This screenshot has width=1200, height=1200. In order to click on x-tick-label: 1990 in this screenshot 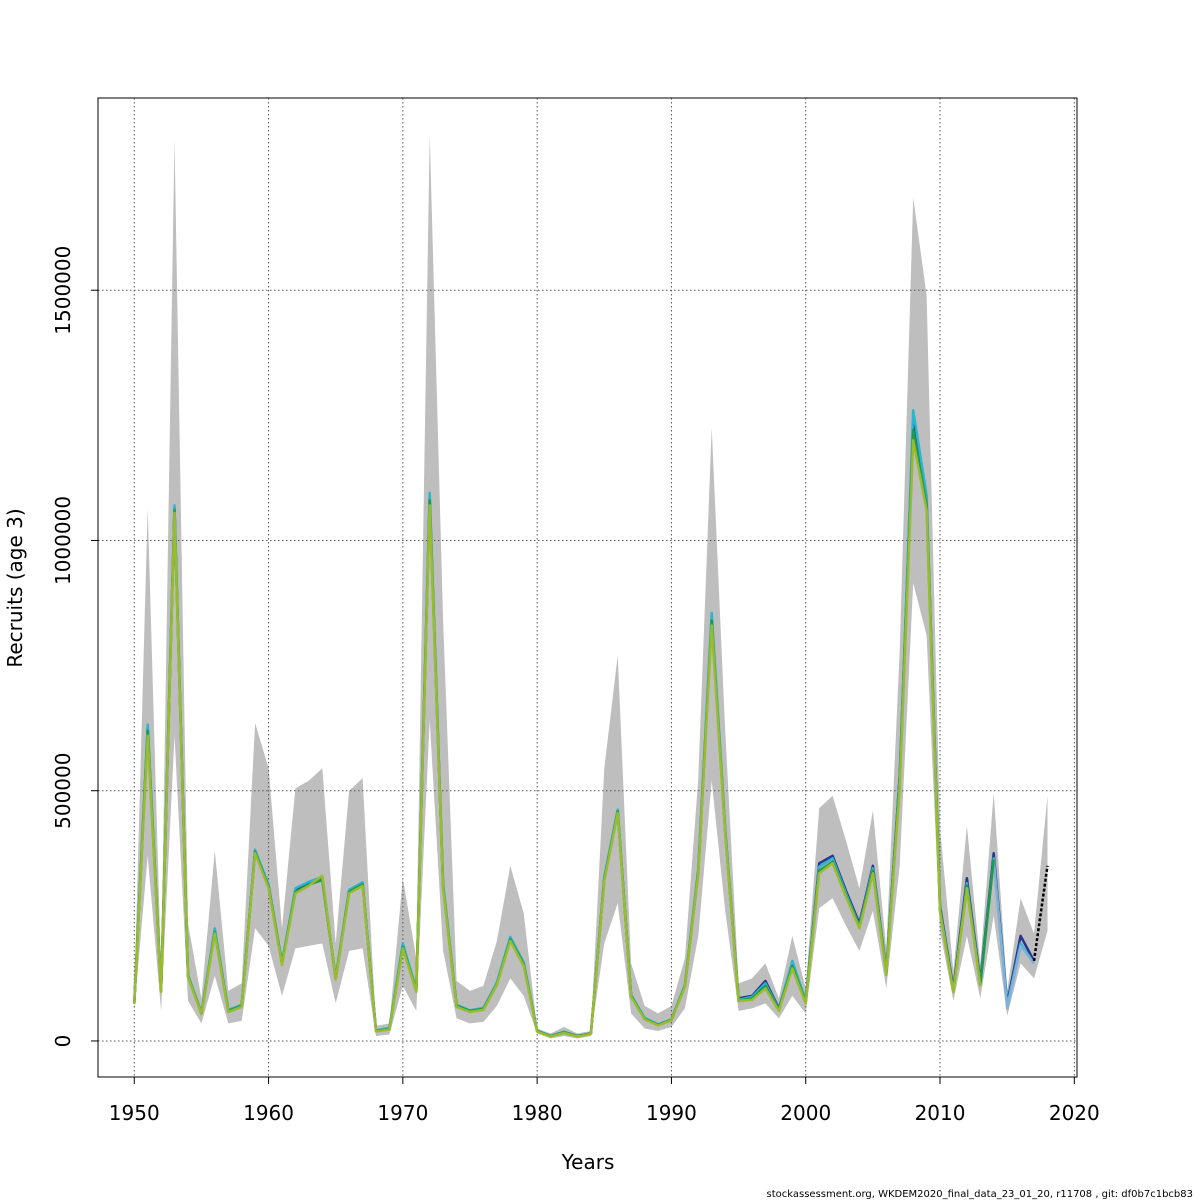, I will do `click(671, 1113)`.